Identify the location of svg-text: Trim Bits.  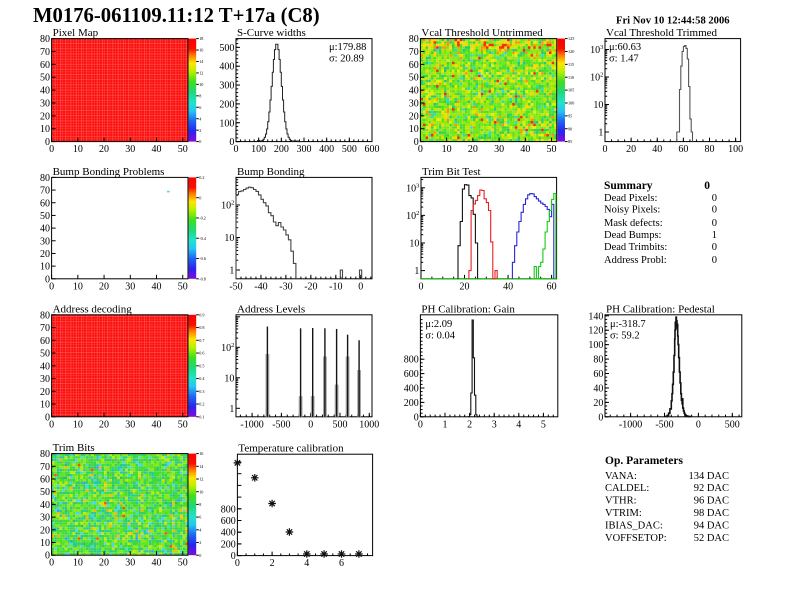
(74, 448).